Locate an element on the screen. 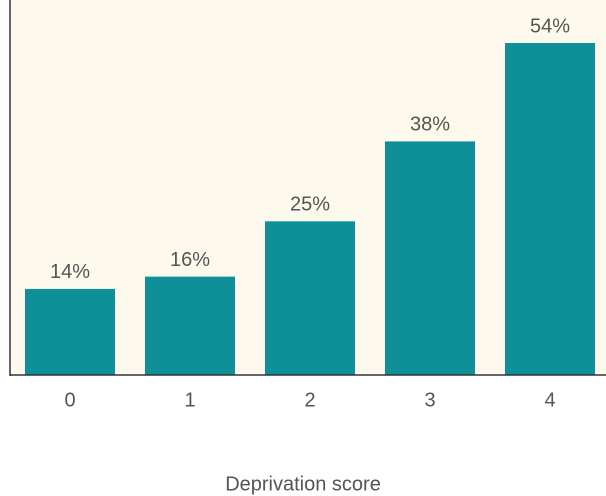 Image resolution: width=606 pixels, height=496 pixels. data-label: 16% is located at coordinates (190, 260).